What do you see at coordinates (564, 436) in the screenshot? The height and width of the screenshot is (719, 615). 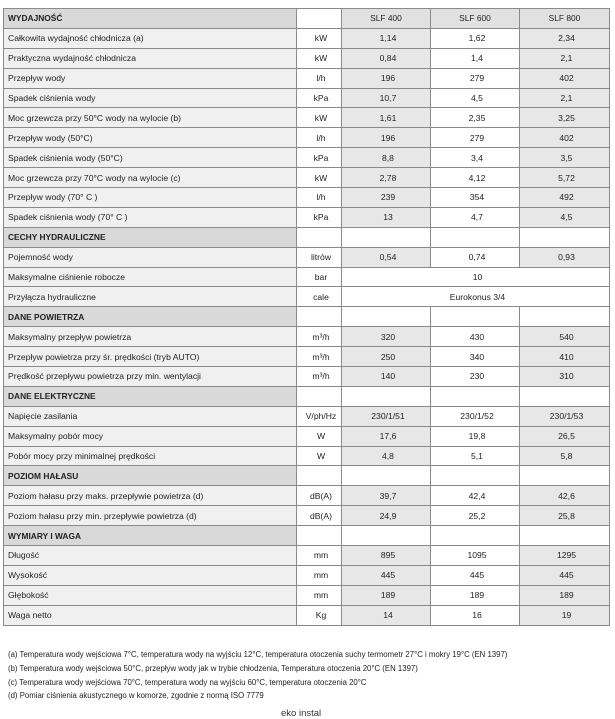 I see `value-cell: 26,5` at bounding box center [564, 436].